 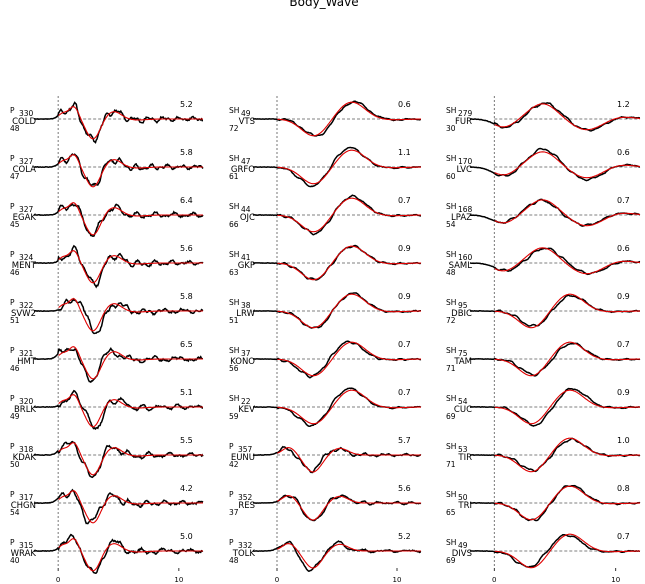 I want to click on azimuth-label: 320, so click(x=26, y=401).